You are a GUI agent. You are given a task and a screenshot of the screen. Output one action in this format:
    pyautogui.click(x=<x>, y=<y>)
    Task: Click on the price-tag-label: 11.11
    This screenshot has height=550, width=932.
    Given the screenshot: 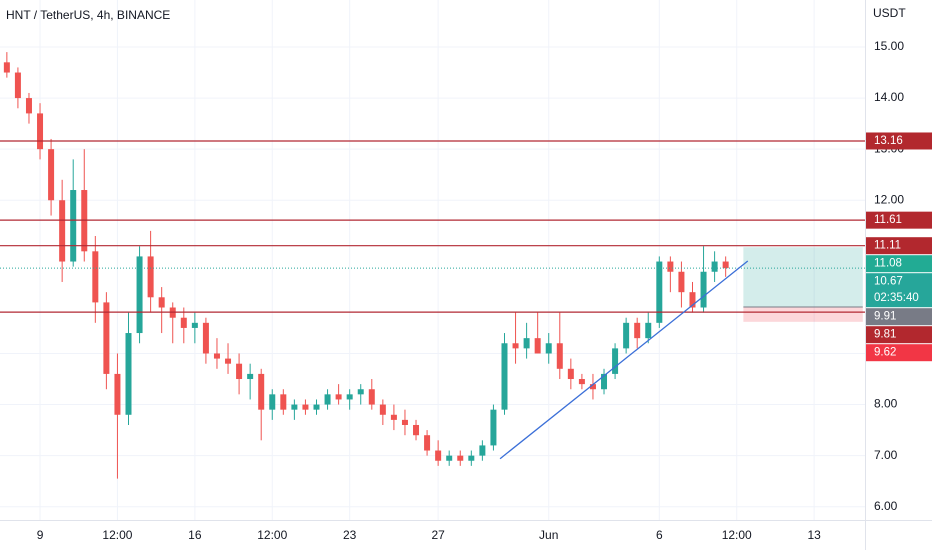 What is the action you would take?
    pyautogui.click(x=887, y=246)
    